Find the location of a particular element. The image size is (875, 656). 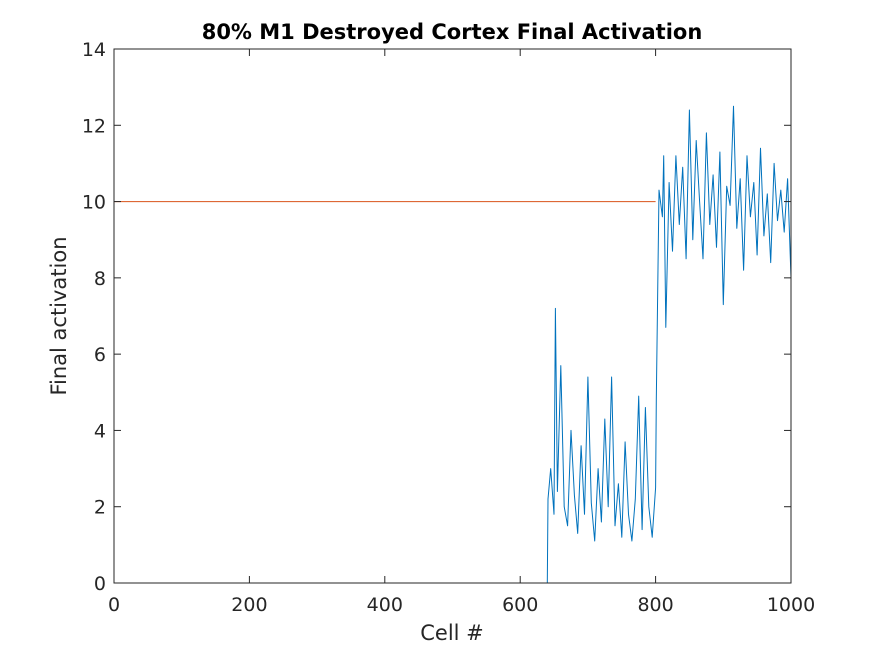

y-tick-label-12: 12 is located at coordinates (94, 126).